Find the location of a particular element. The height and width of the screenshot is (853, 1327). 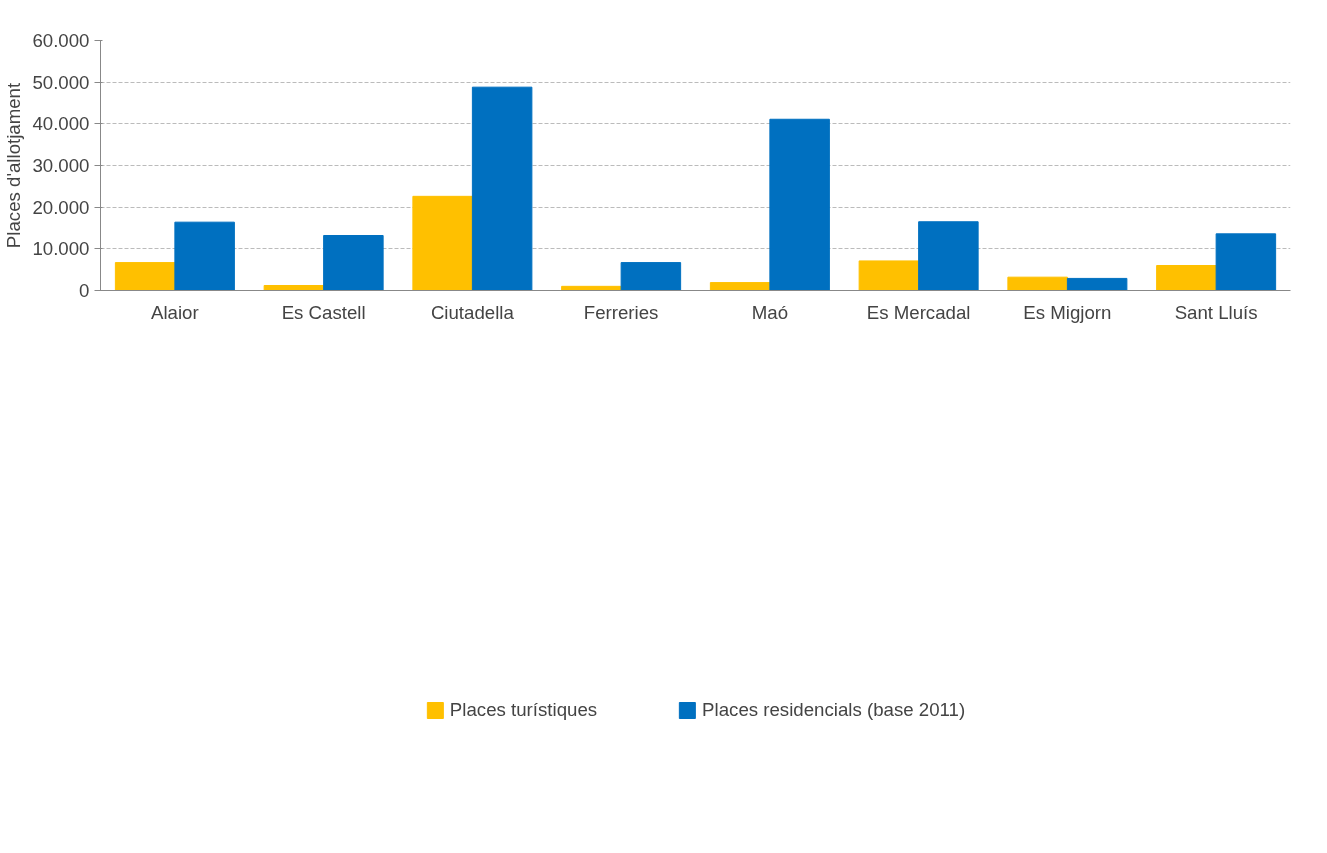

x-tick-label: Es Mercadal is located at coordinates (918, 312).